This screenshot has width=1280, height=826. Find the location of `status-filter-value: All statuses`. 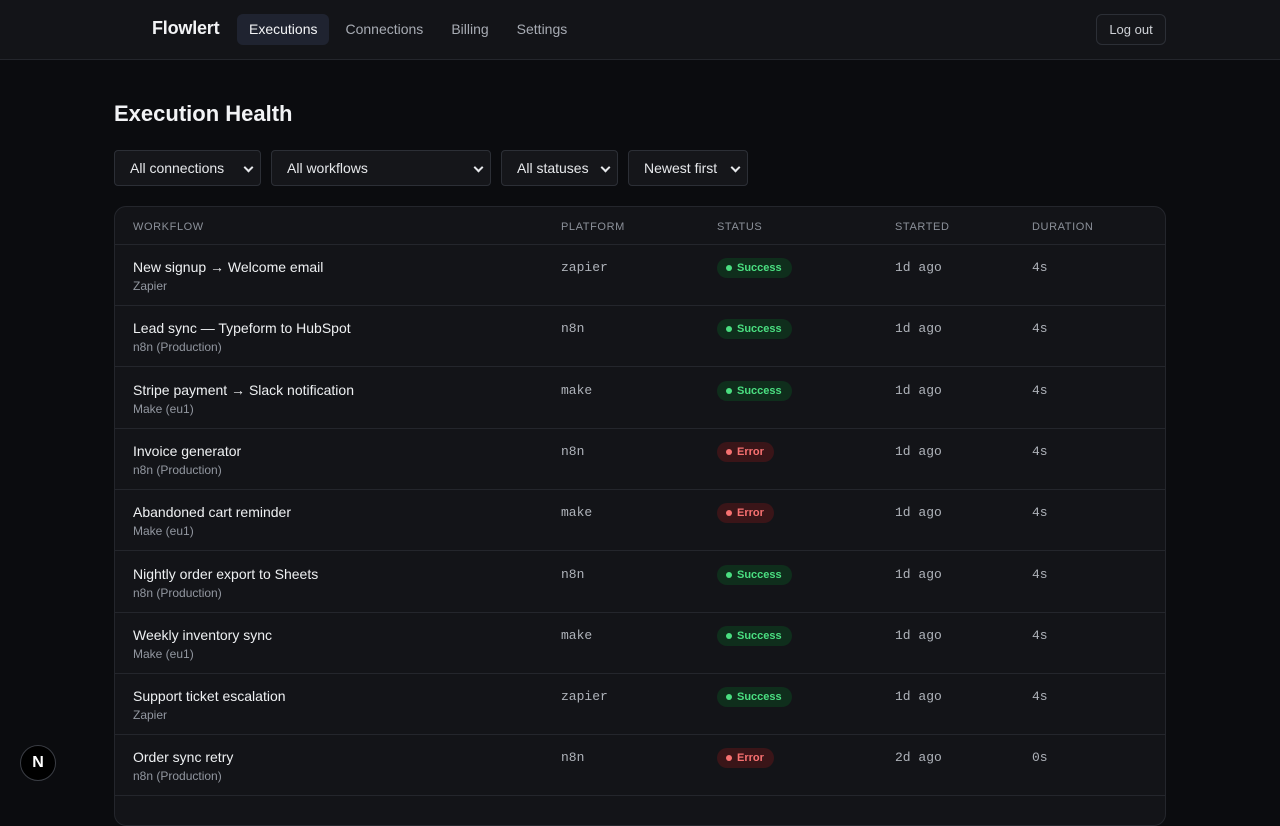

status-filter-value: All statuses is located at coordinates (553, 168).